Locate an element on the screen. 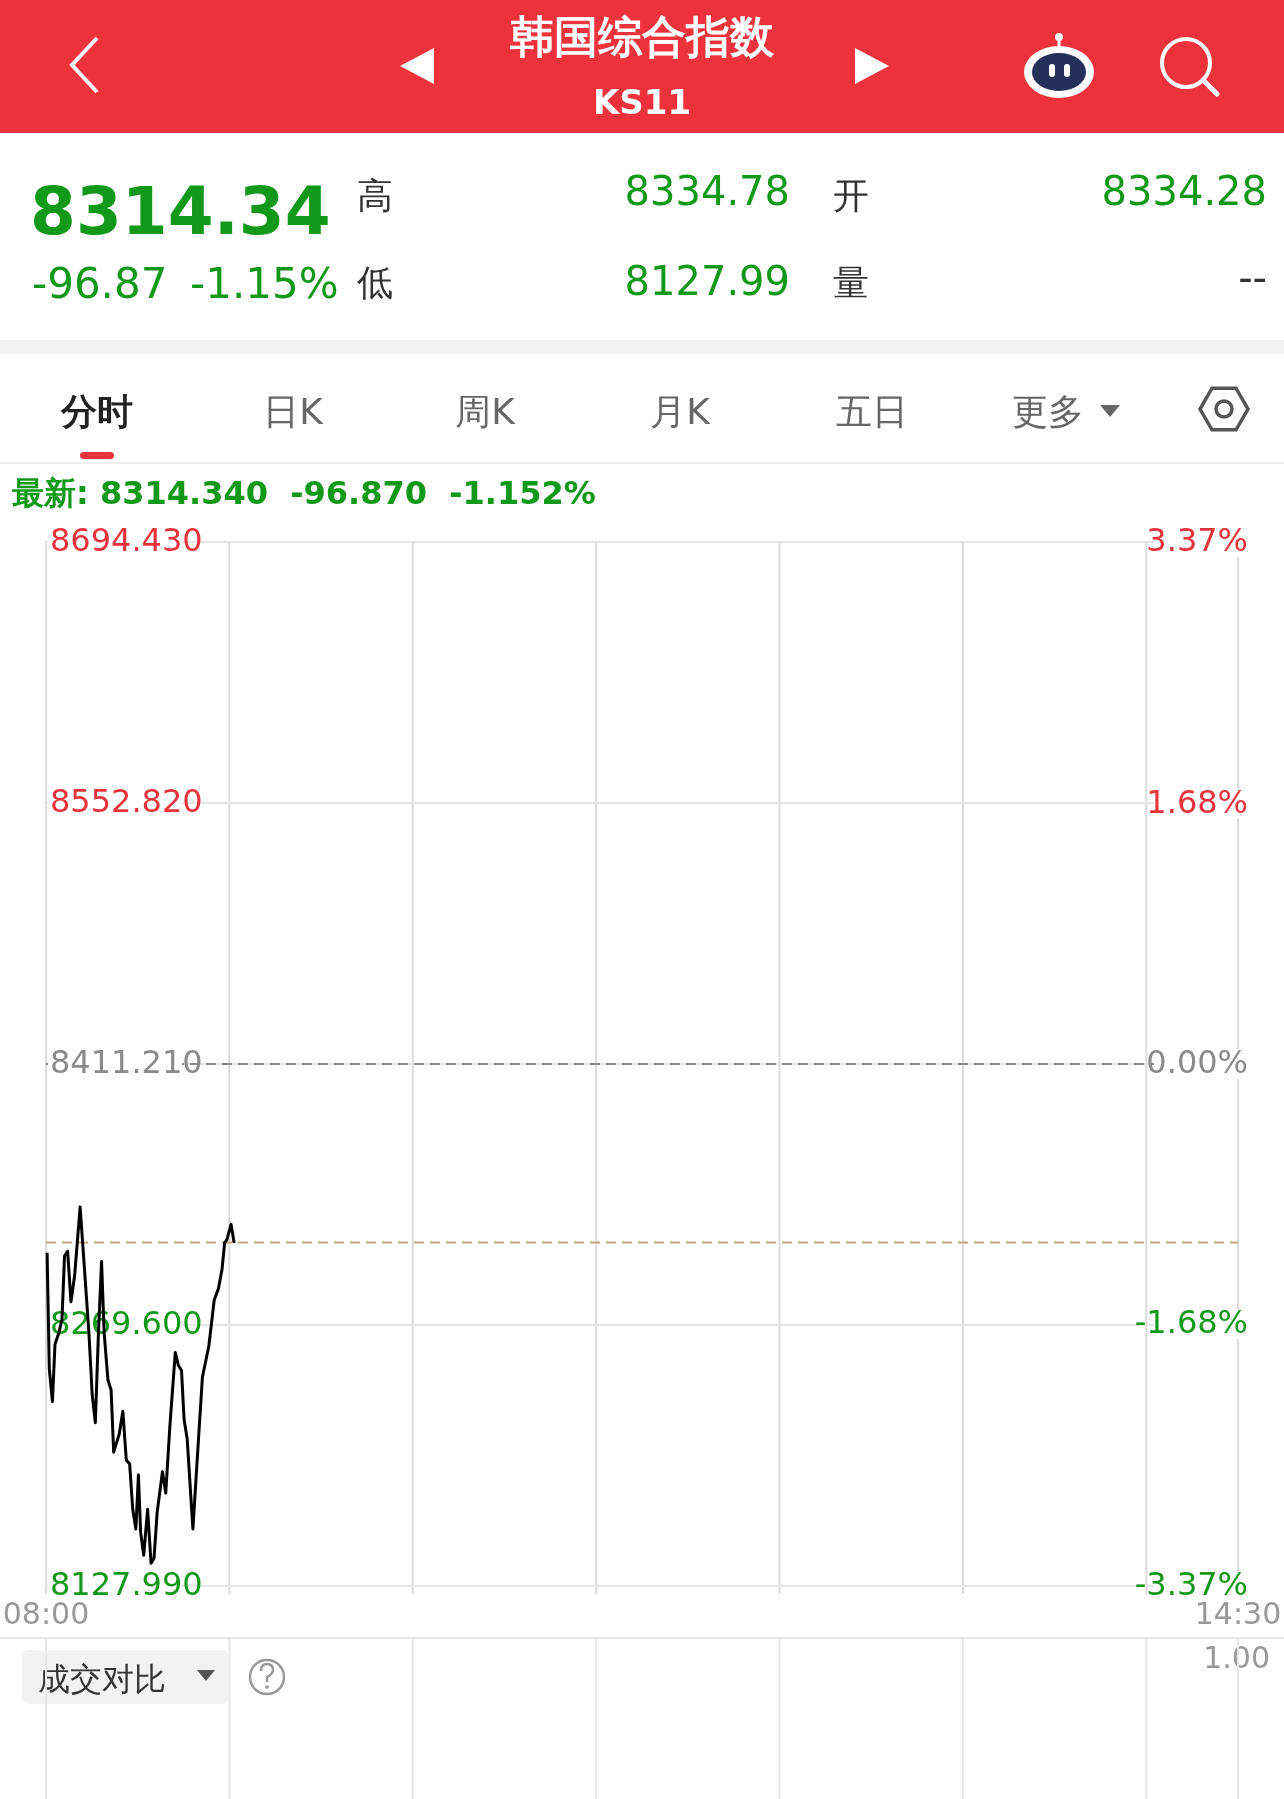  y-tick-label: 8552.820 is located at coordinates (126, 801).